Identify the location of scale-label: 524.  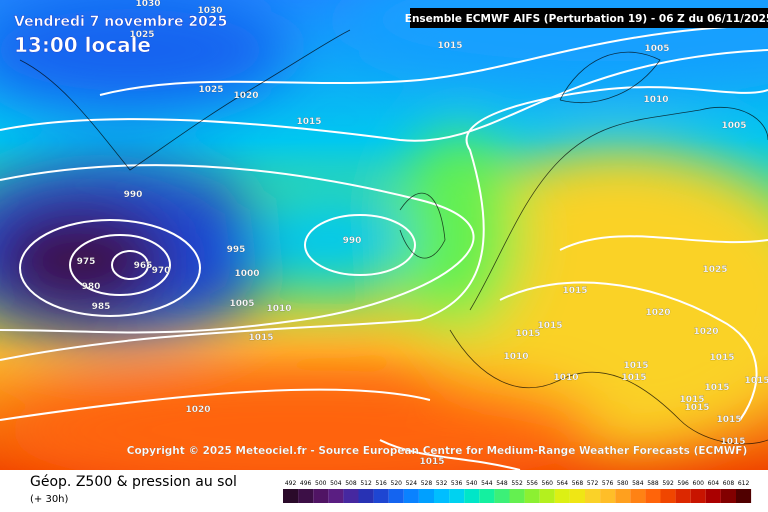
(412, 483).